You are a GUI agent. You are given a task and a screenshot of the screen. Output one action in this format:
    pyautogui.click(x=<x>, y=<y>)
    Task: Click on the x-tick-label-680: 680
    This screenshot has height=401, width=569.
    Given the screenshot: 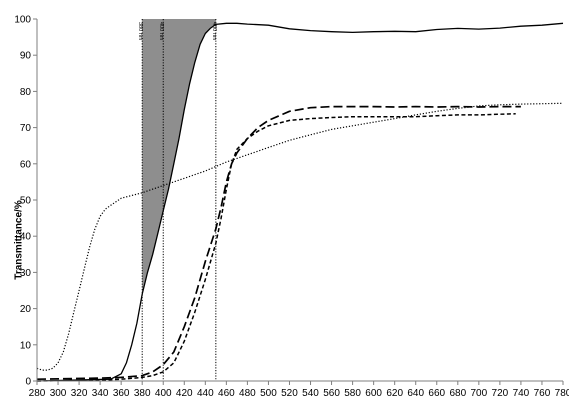 What is the action you would take?
    pyautogui.click(x=457, y=393)
    